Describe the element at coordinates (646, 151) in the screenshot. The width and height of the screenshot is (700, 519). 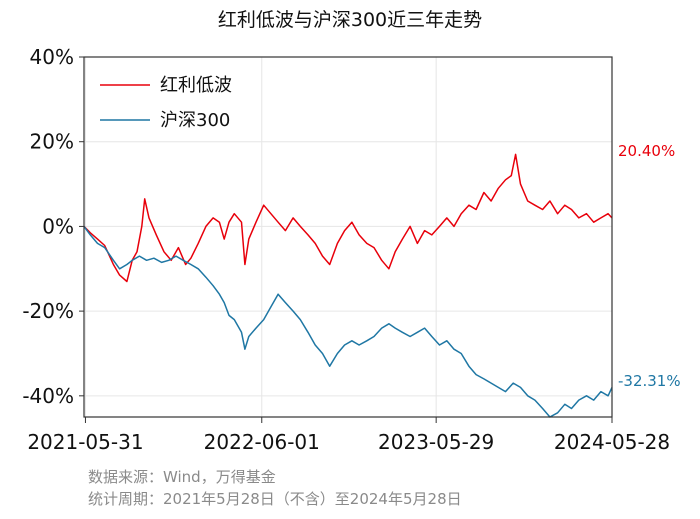
I see `end-label-0: 20.40%` at that location.